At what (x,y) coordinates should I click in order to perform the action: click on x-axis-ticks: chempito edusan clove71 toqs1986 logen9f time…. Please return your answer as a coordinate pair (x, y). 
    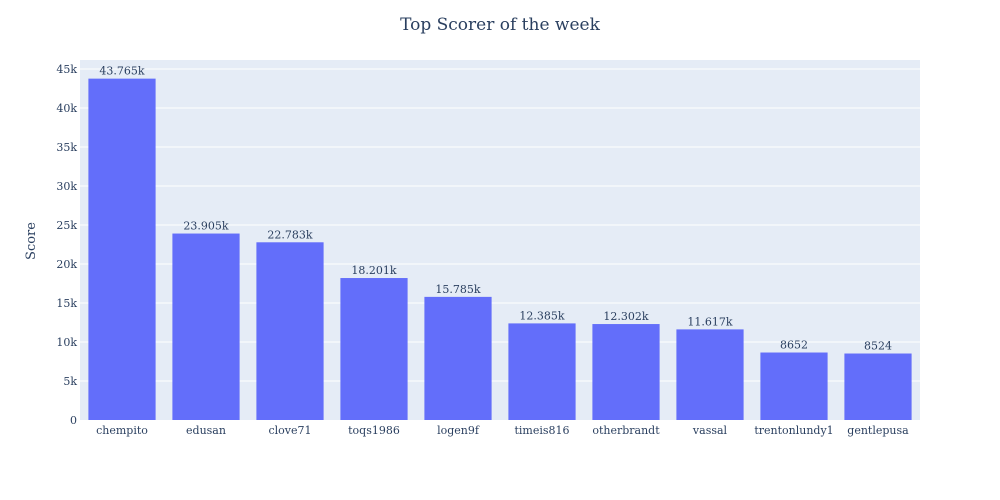
    Looking at the image, I should click on (502, 430).